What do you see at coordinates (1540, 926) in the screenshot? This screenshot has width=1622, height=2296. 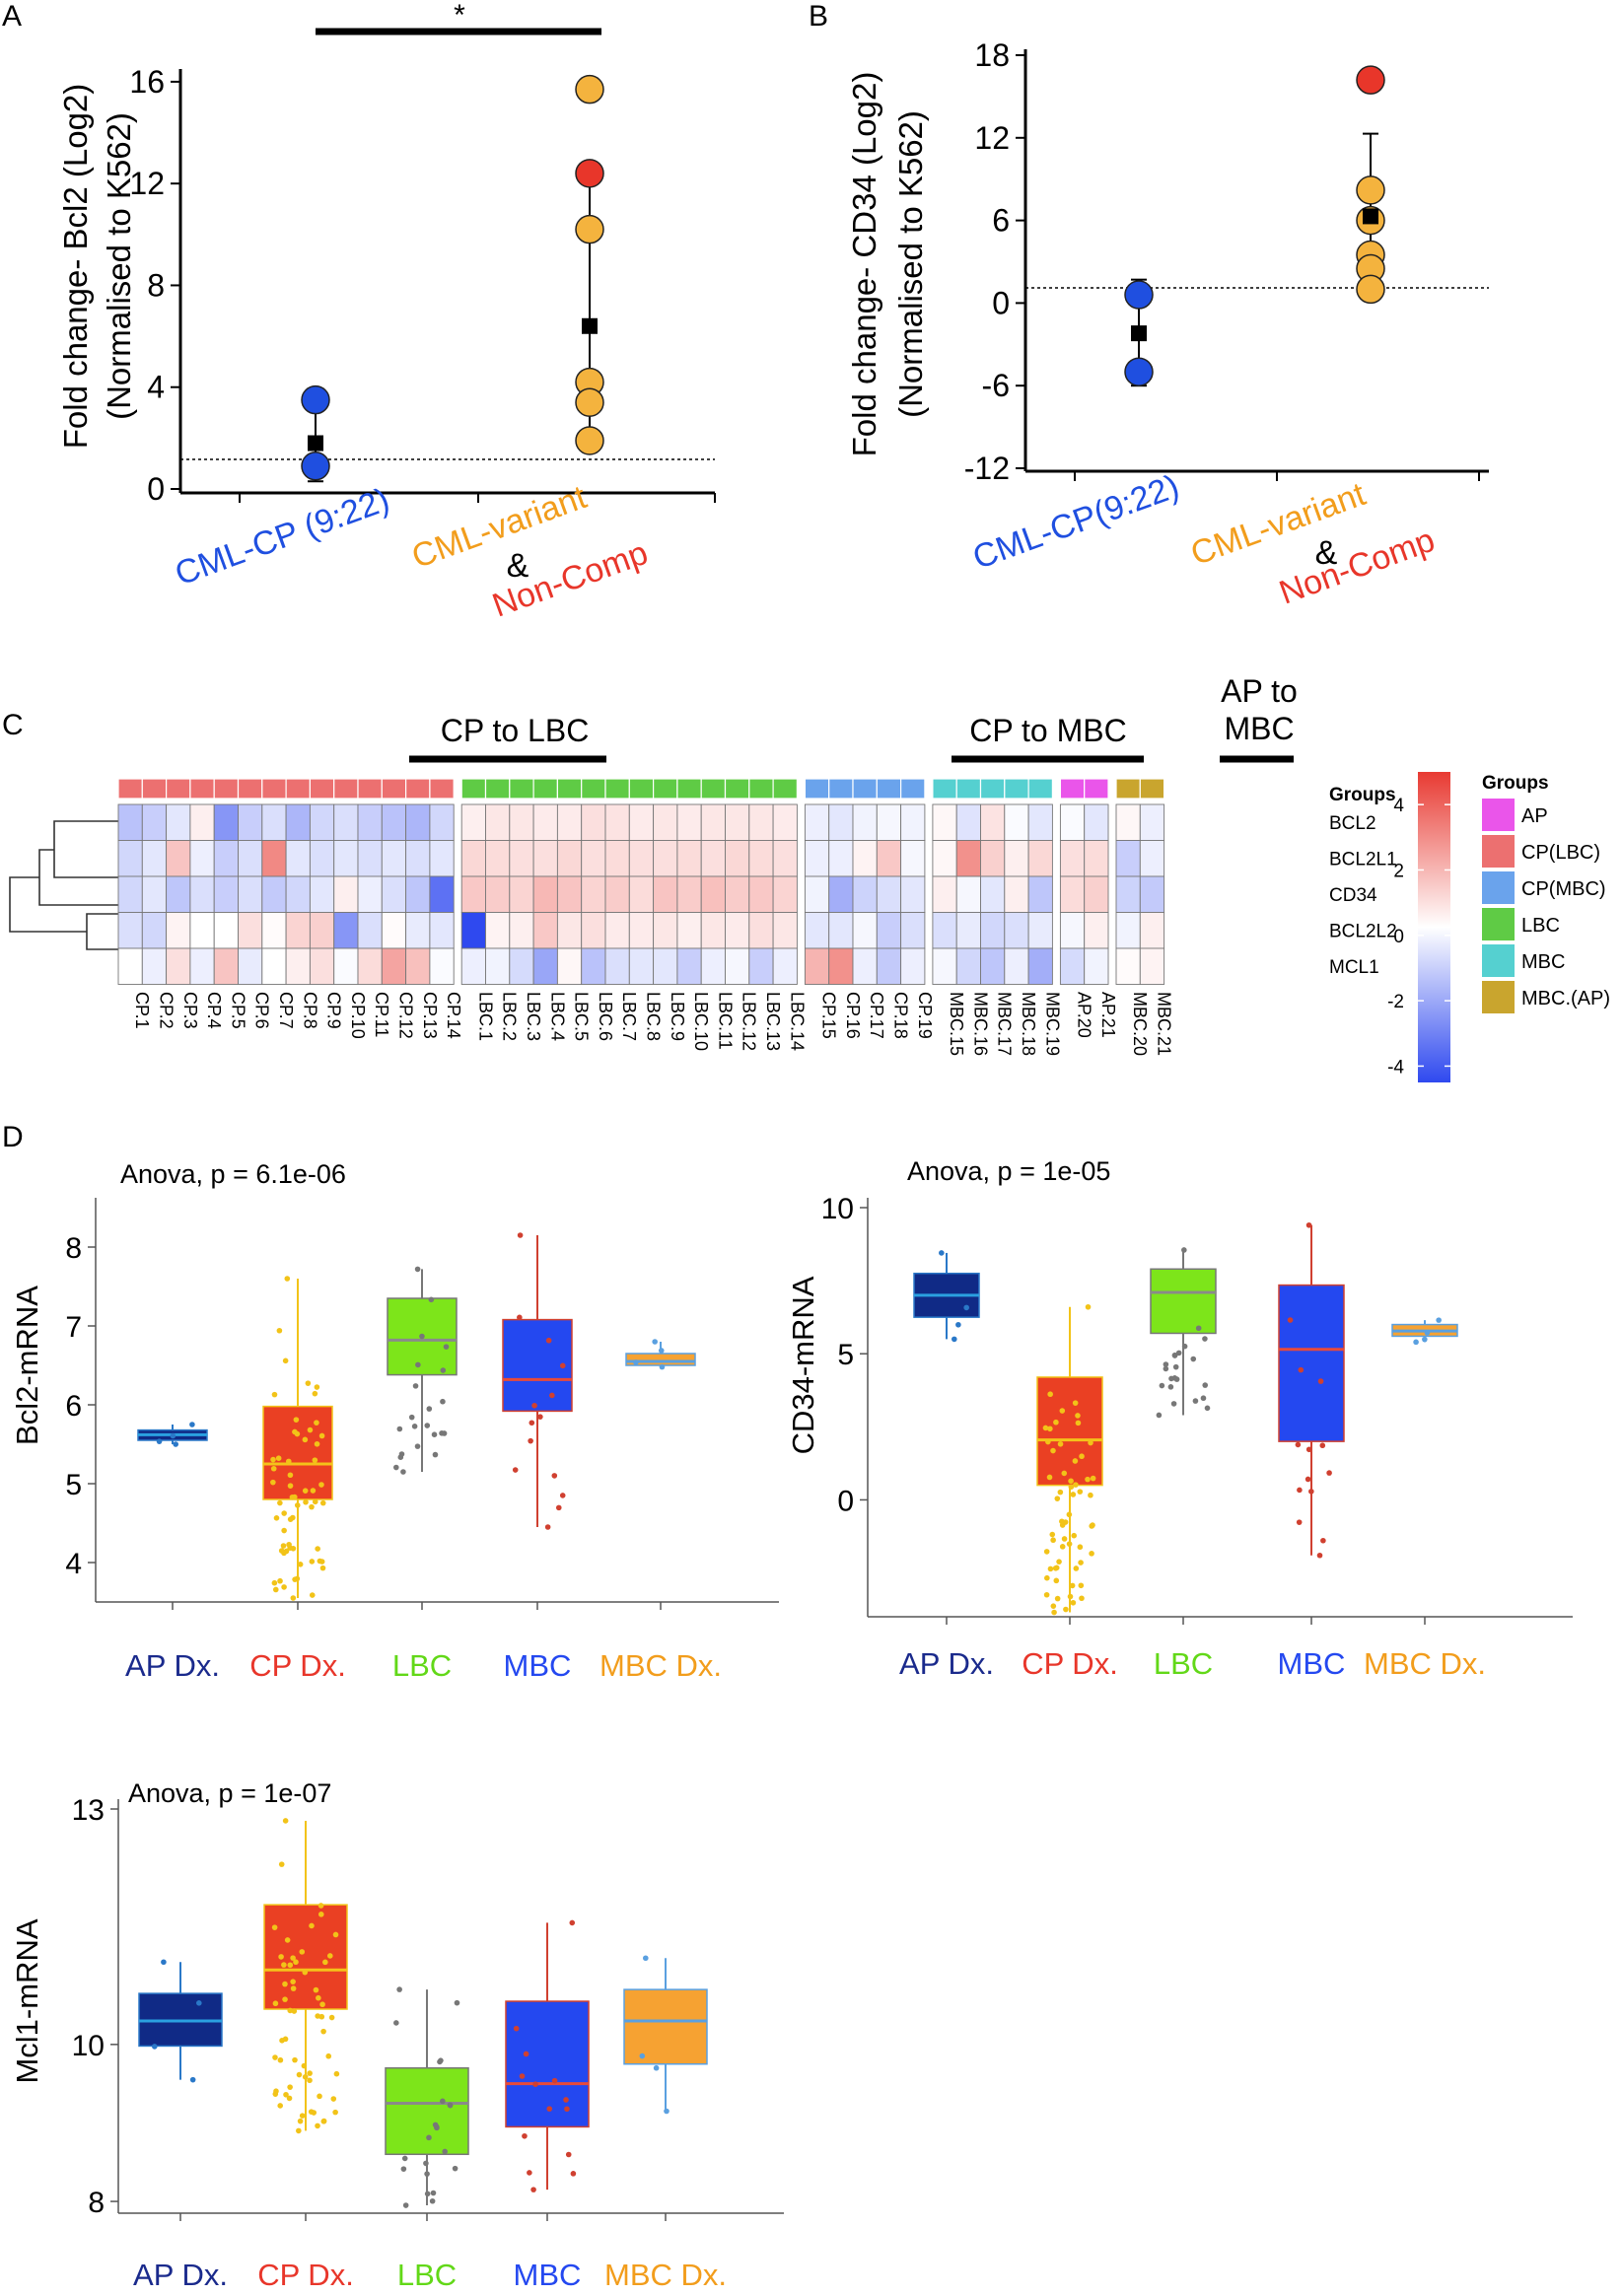 I see `legend-item-label: LBC` at bounding box center [1540, 926].